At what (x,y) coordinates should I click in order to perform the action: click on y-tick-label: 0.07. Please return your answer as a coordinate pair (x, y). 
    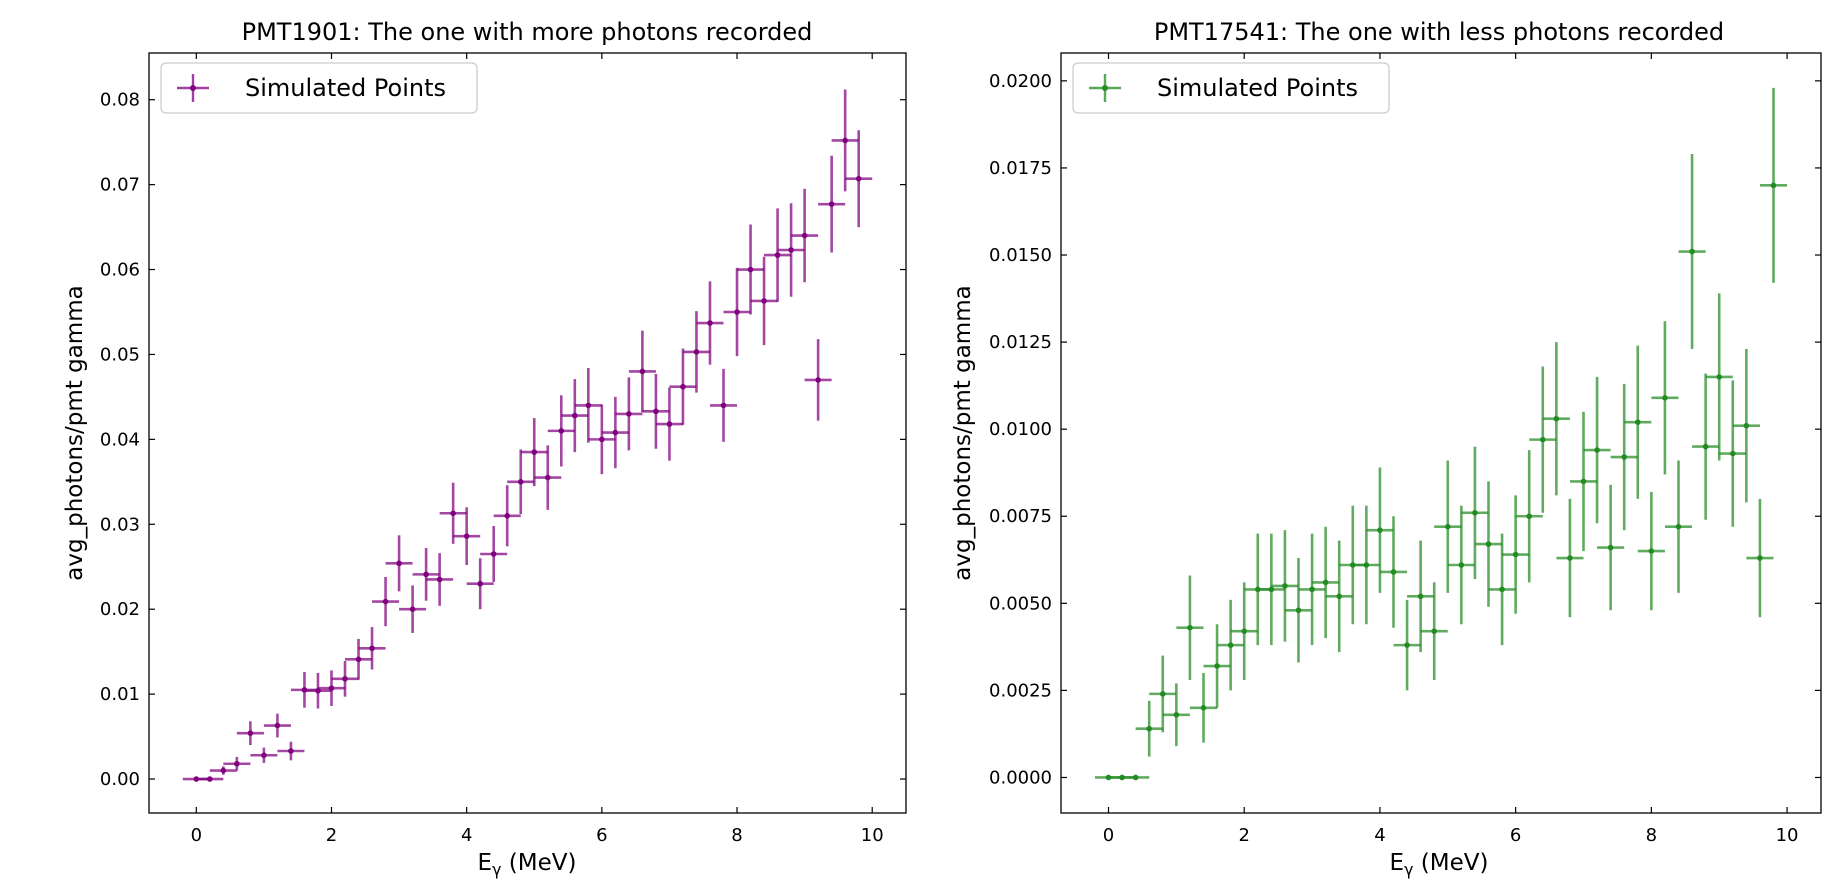
    Looking at the image, I should click on (120, 185).